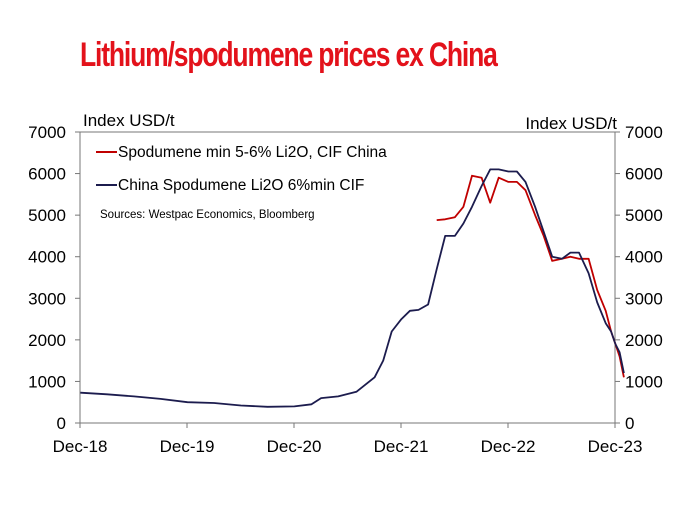  I want to click on y-tick-label-left: 0, so click(61, 423).